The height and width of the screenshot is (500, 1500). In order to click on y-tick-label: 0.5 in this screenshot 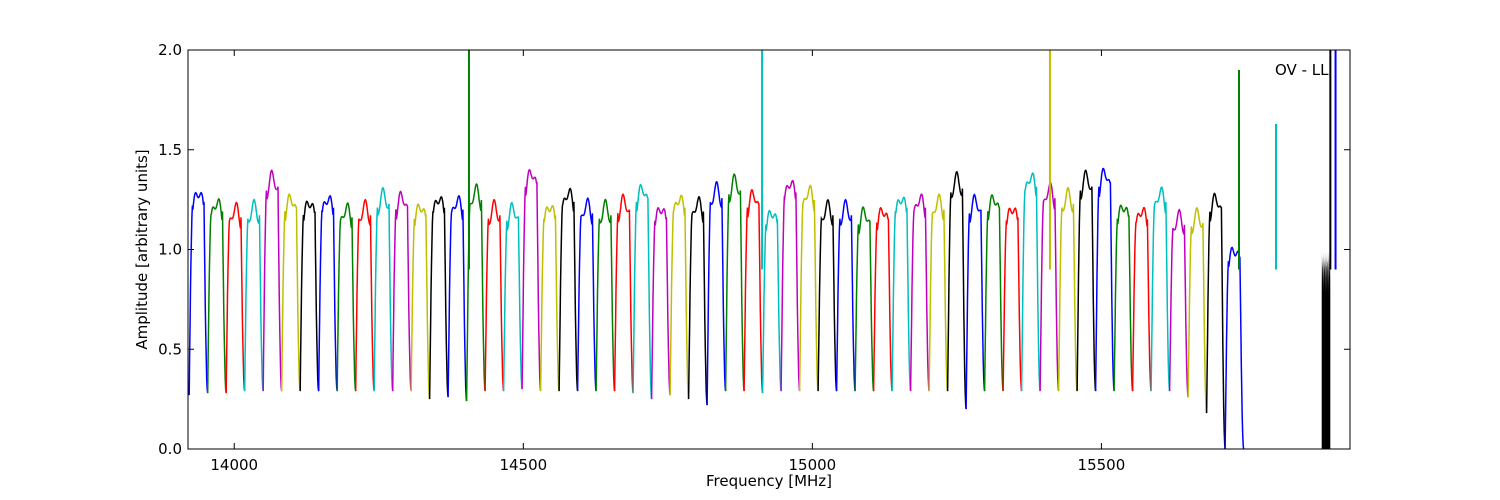, I will do `click(170, 349)`.